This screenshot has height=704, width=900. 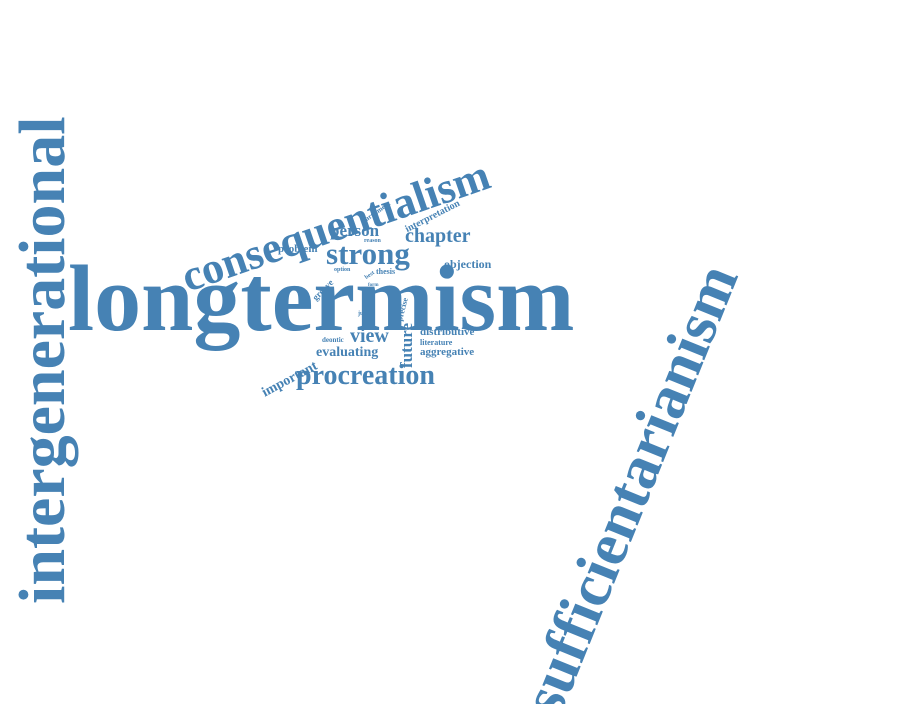 What do you see at coordinates (368, 253) in the screenshot?
I see `word-strong: strong` at bounding box center [368, 253].